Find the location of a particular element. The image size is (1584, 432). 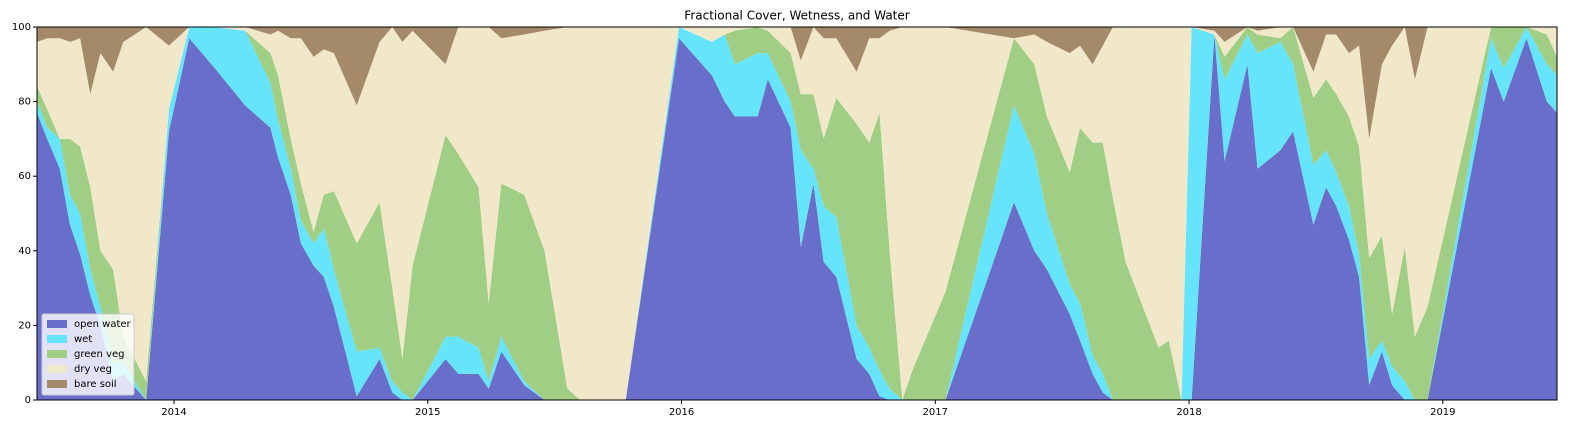

x-tick-label: 2016 is located at coordinates (681, 412).